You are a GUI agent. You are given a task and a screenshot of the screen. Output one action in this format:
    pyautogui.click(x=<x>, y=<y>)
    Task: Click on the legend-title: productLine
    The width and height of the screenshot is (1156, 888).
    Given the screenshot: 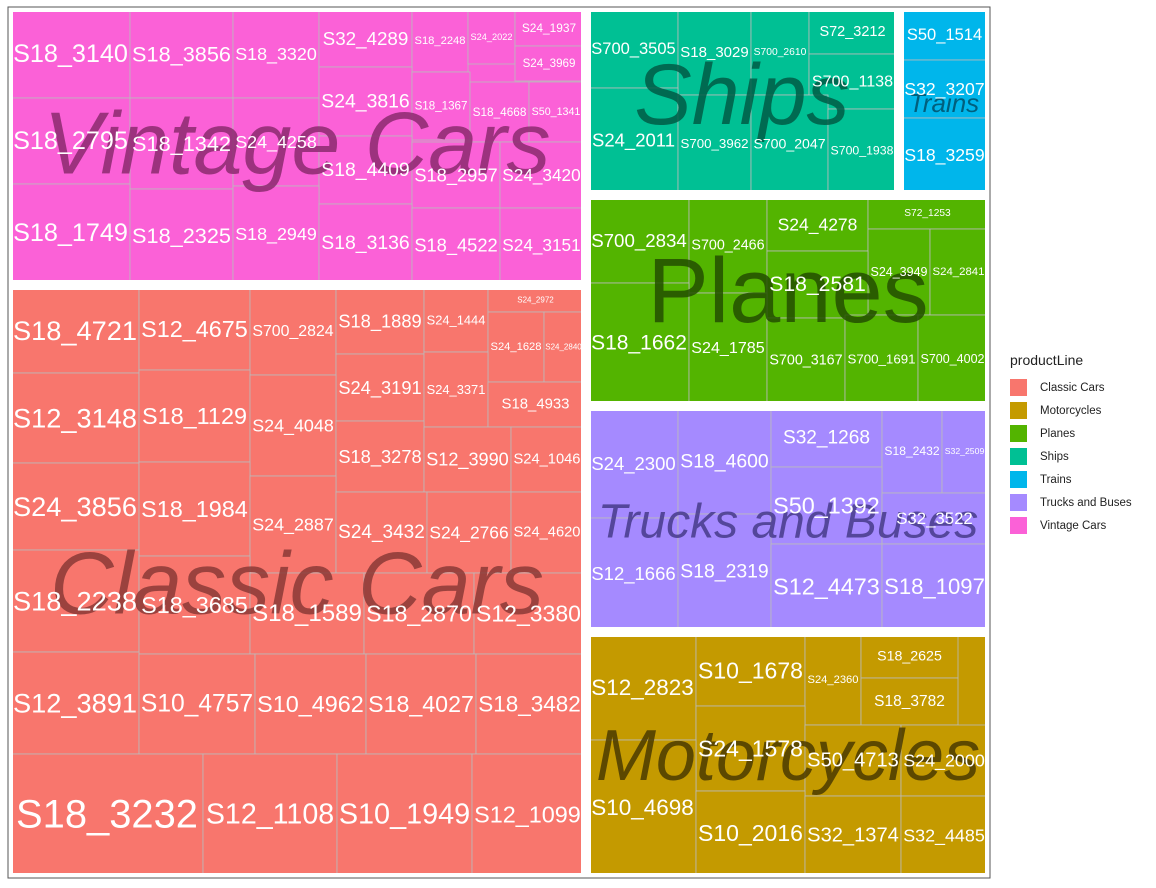 What is the action you would take?
    pyautogui.click(x=1047, y=360)
    